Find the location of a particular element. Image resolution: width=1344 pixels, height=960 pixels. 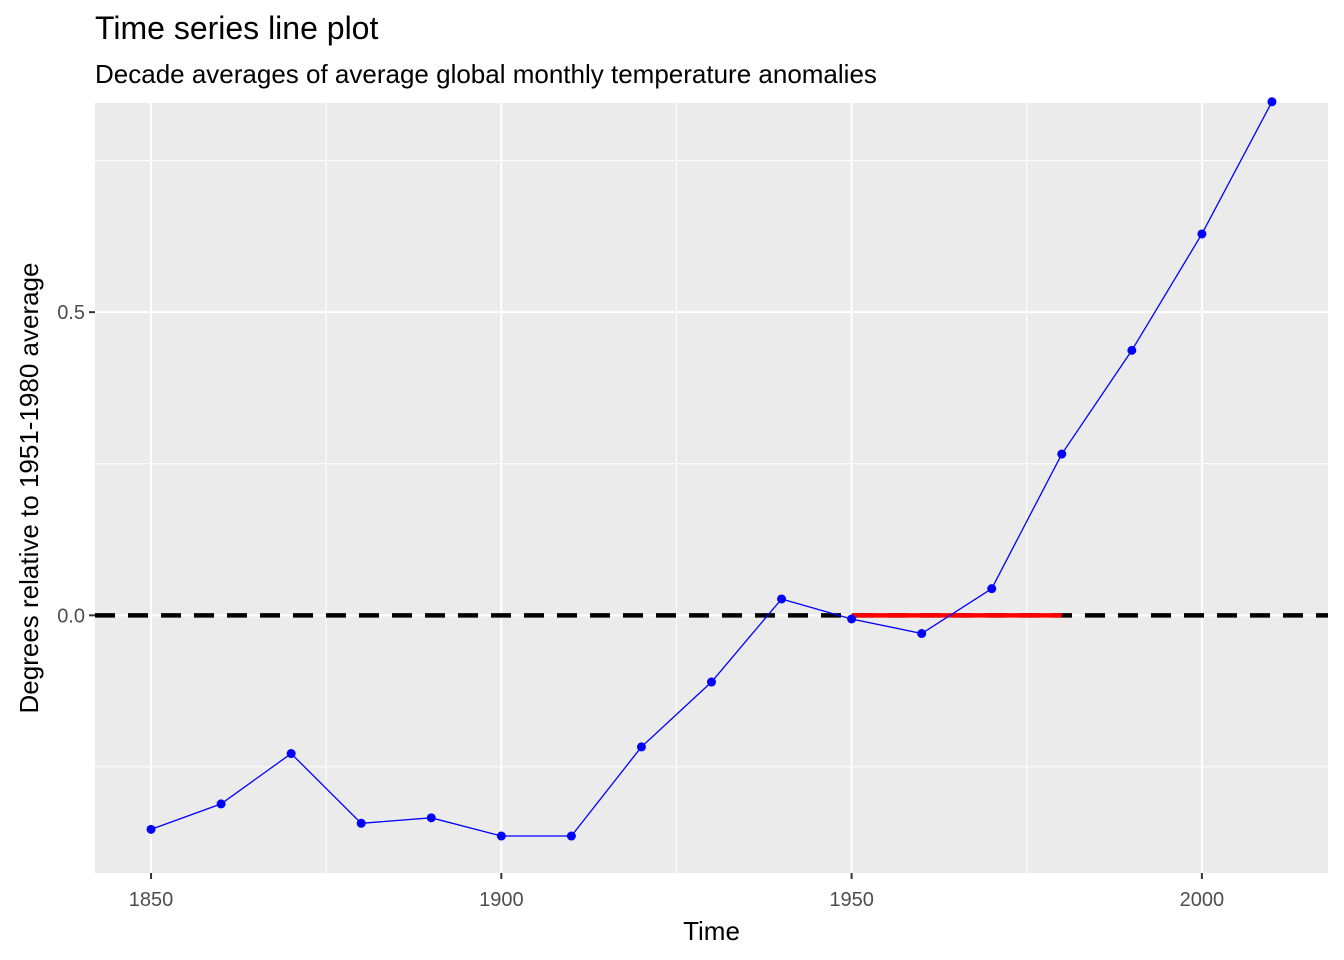

y-tick-label: 0.5 is located at coordinates (71, 313).